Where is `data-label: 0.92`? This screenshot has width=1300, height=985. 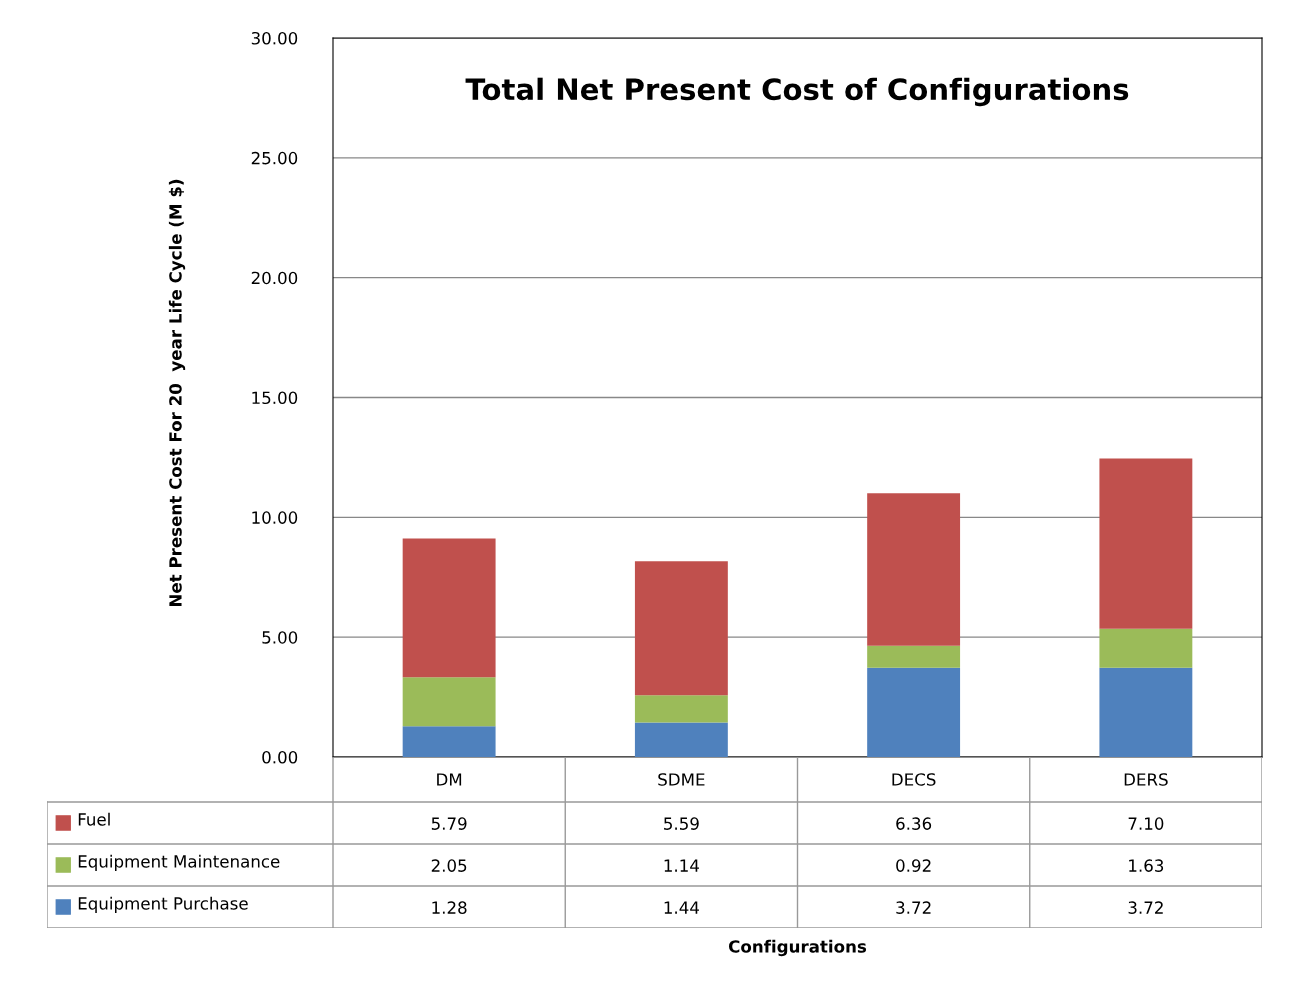 data-label: 0.92 is located at coordinates (913, 865).